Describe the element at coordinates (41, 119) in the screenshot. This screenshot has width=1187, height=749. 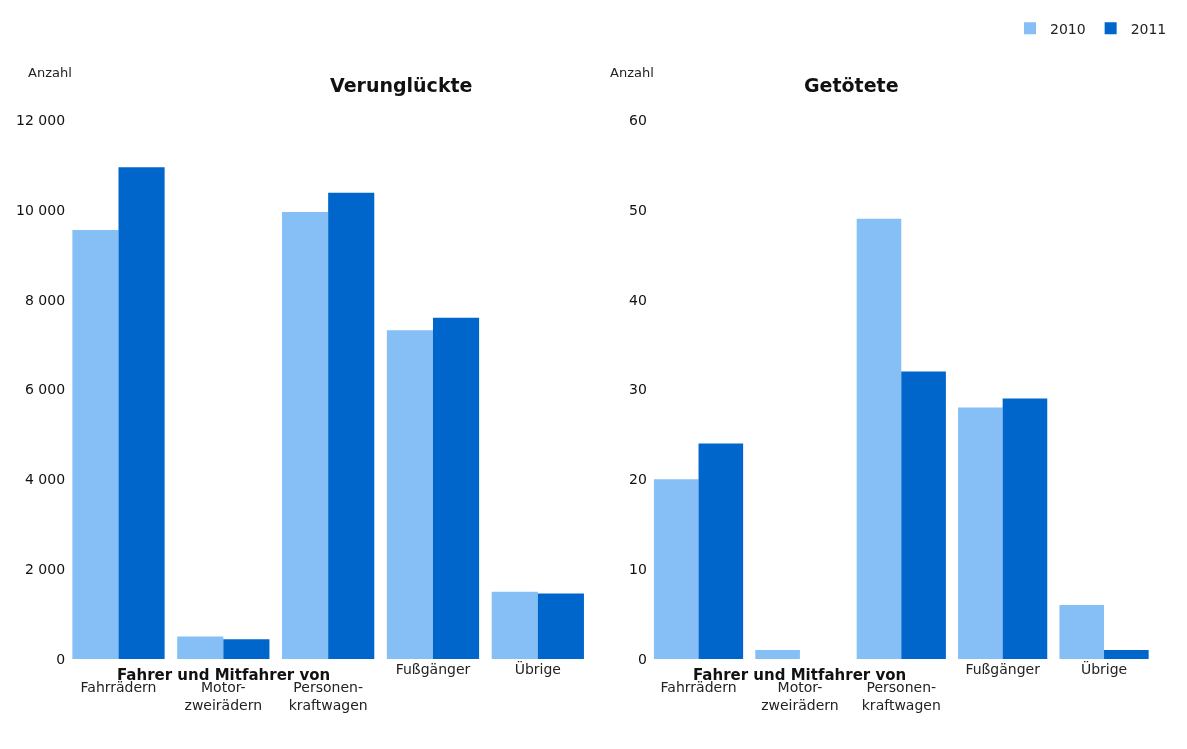
I see `y-tick-label: 12 000` at that location.